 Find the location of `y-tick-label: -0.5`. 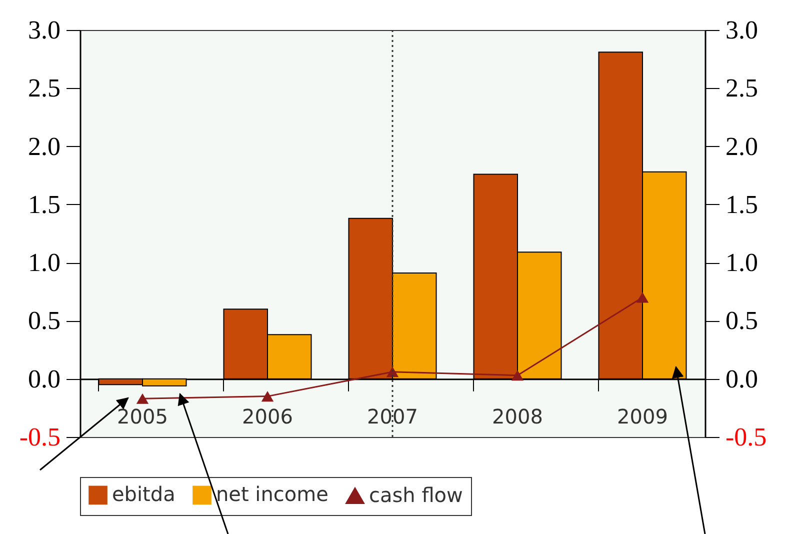

y-tick-label: -0.5 is located at coordinates (39, 437).